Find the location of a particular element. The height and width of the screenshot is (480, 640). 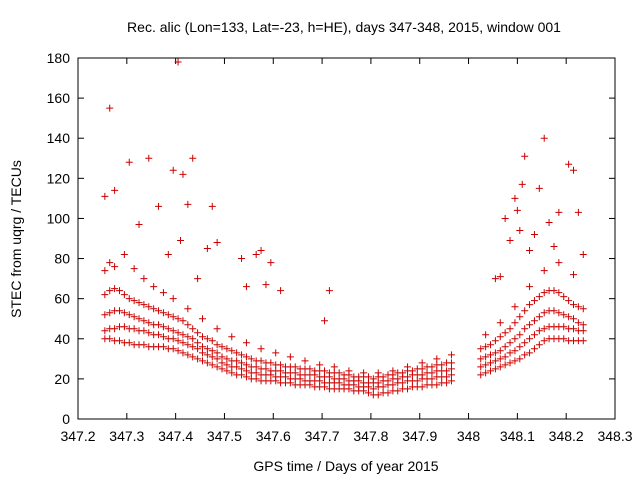

y-tick-label: 80 is located at coordinates (62, 259).